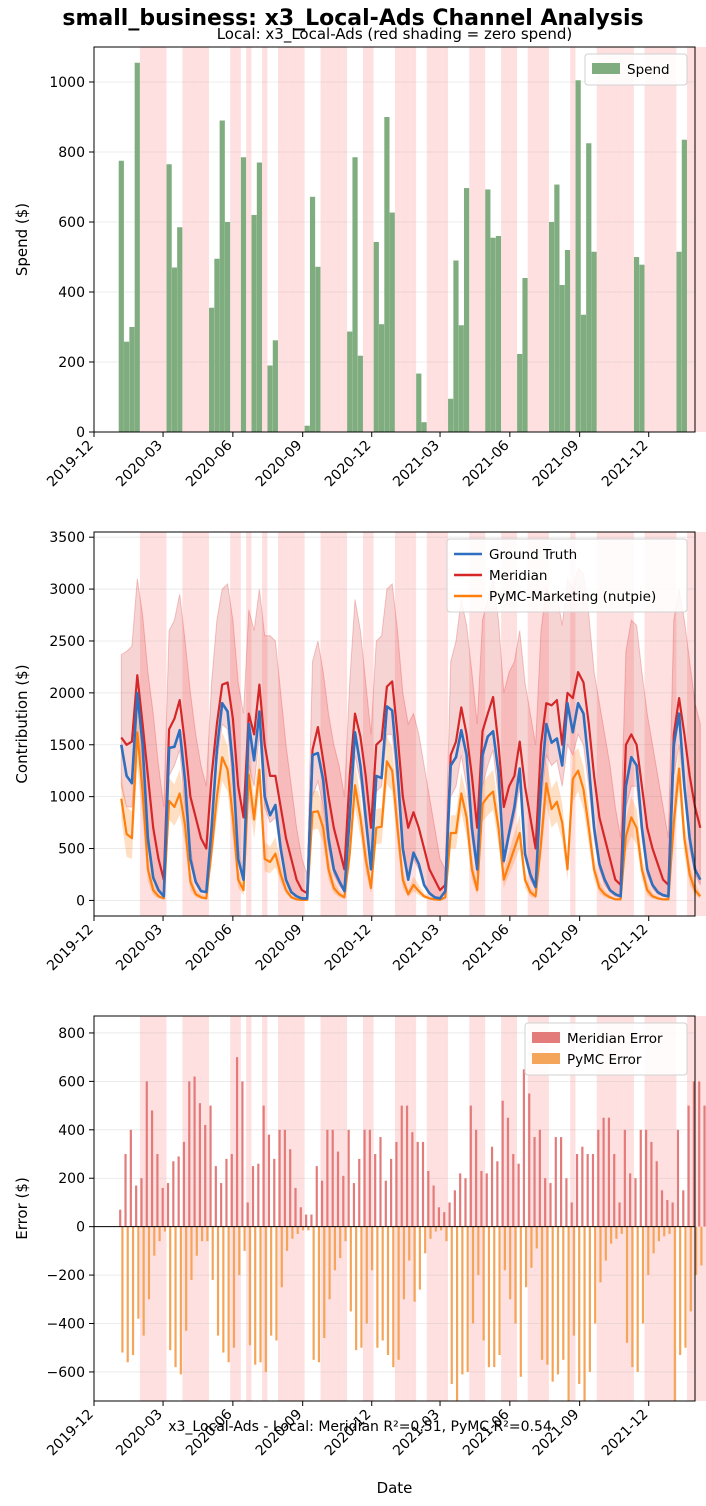 The height and width of the screenshot is (1506, 706). I want to click on y-tick-label-1: 0, so click(80, 901).